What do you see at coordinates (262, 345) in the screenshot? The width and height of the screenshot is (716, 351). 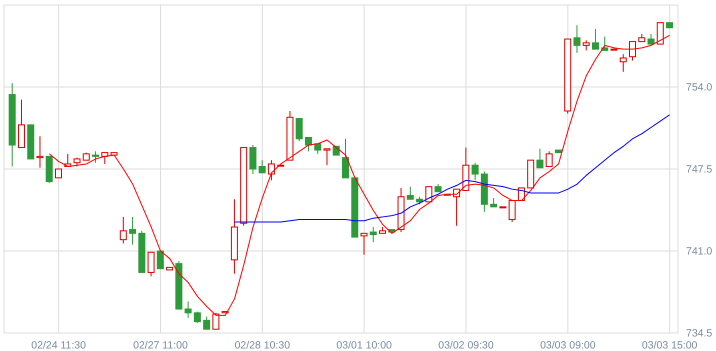 I see `x-tick-label: 02/28 10:30` at bounding box center [262, 345].